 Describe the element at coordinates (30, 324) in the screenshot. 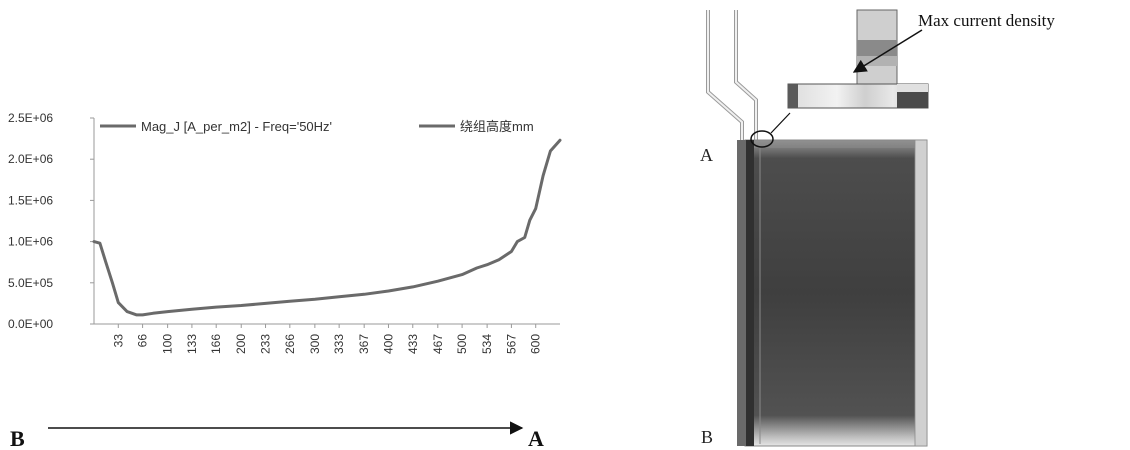

I see `y-tick-label: 0.0E+00` at that location.